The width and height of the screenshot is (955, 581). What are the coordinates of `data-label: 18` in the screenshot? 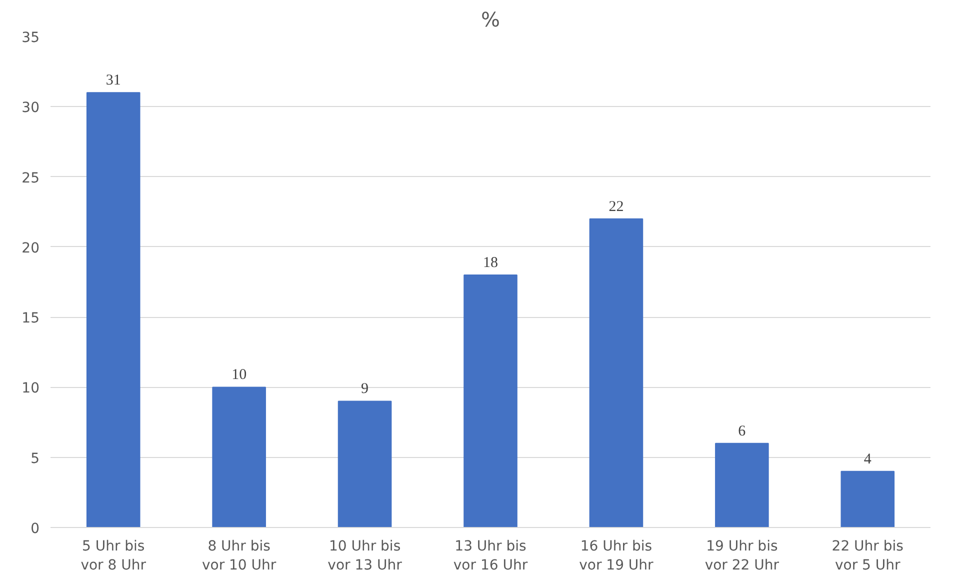 It's located at (490, 262).